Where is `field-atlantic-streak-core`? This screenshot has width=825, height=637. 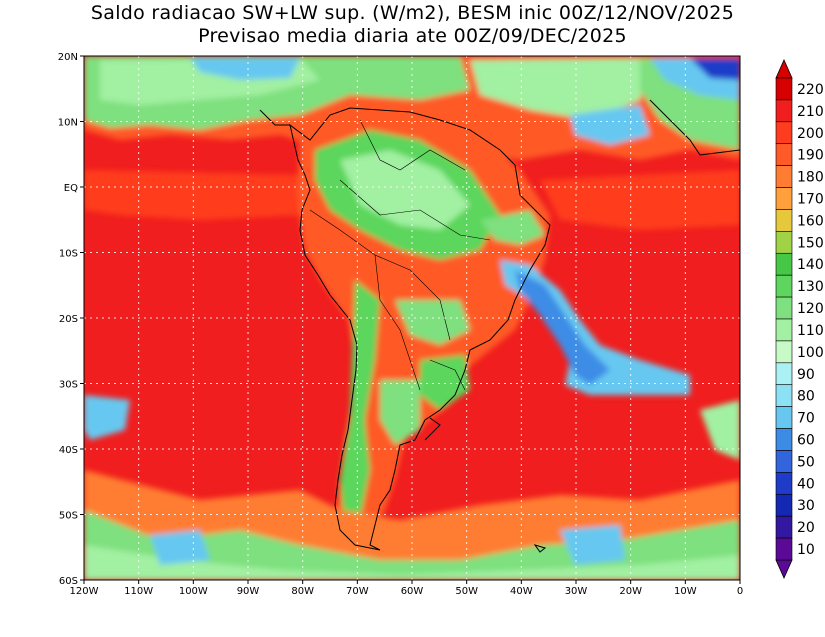 field-atlantic-streak-core is located at coordinates (562, 327).